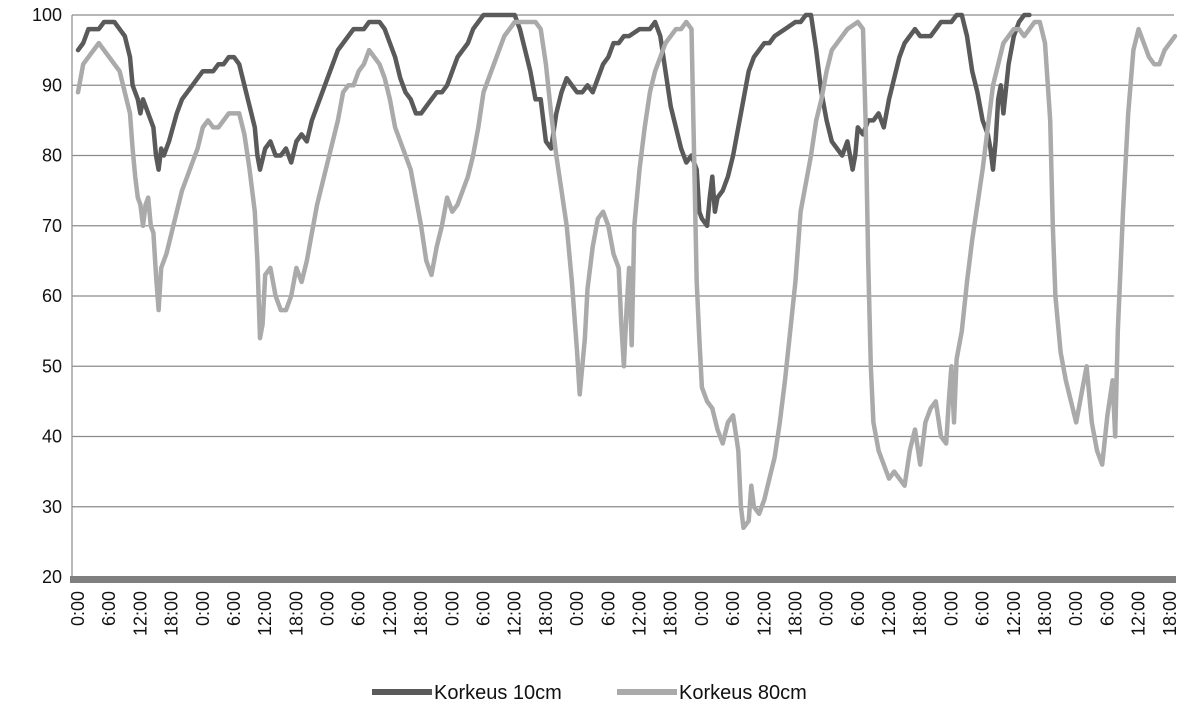 This screenshot has height=711, width=1183. Describe the element at coordinates (52, 296) in the screenshot. I see `y-tick-label: 60` at that location.